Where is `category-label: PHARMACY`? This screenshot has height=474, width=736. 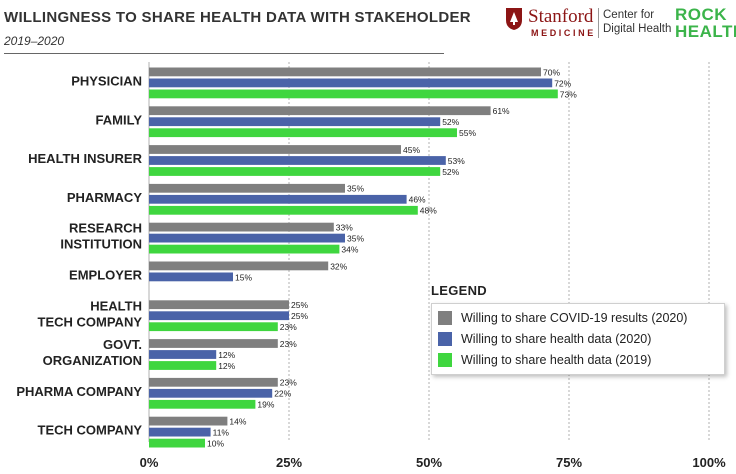
category-label: PHARMACY is located at coordinates (104, 197).